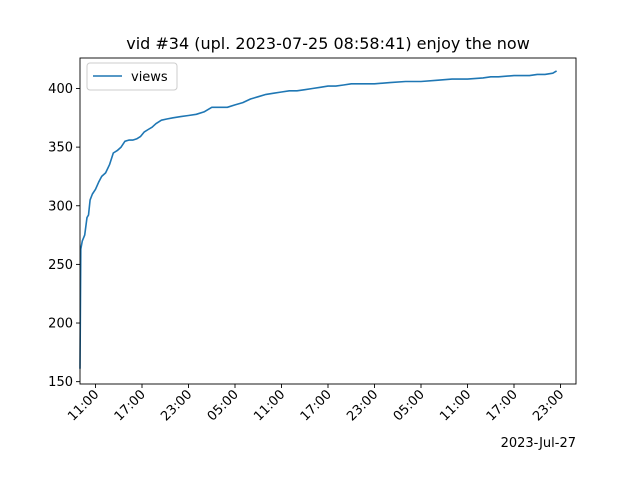  Describe the element at coordinates (149, 77) in the screenshot. I see `legend-label-views: views` at that location.